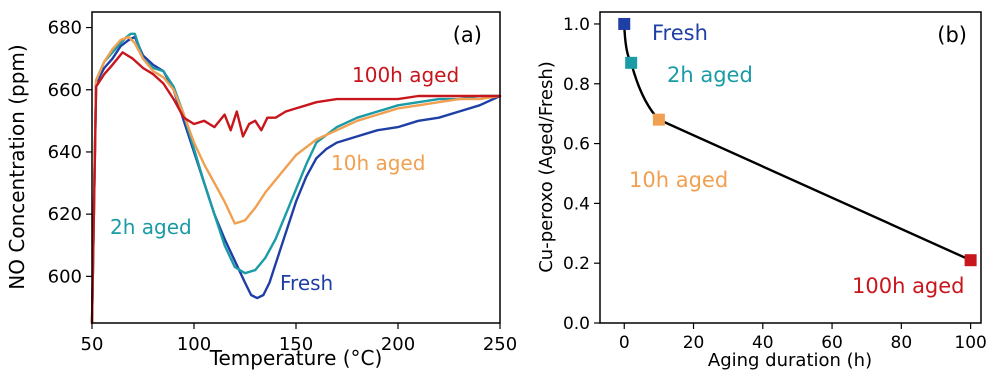 The width and height of the screenshot is (987, 374). I want to click on y-tick-label: 660, so click(65, 90).